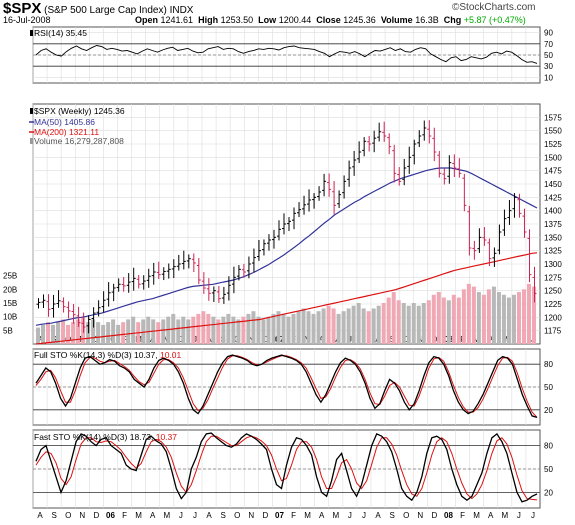 Image resolution: width=575 pixels, height=525 pixels. I want to click on price-legend-text: $SPX (Weekly) 1245.36, so click(79, 111).